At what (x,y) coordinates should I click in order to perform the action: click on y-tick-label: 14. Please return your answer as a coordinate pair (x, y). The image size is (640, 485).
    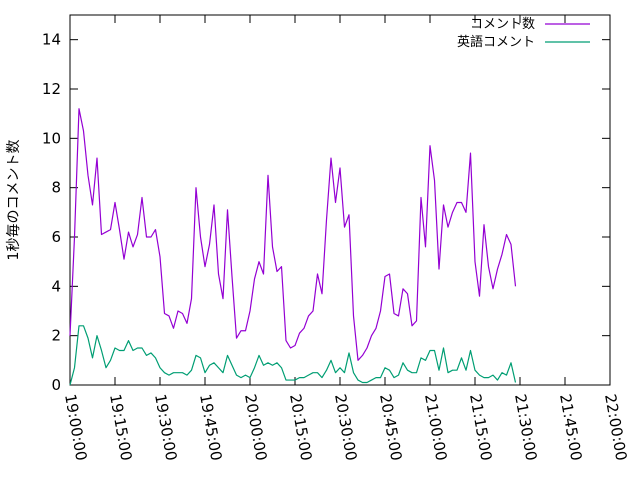
    Looking at the image, I should click on (51, 40).